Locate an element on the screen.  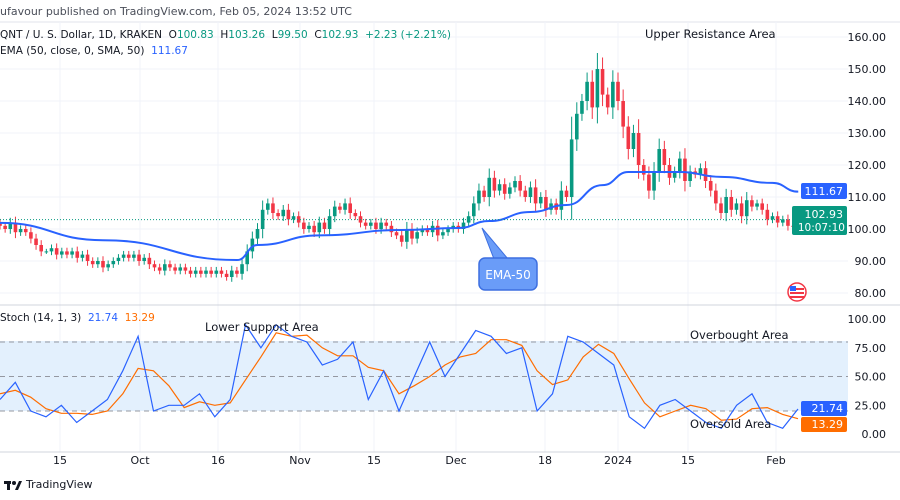
stoch-legend: Stoch (14, 1, 3) 21.74 13.29 is located at coordinates (77, 318).